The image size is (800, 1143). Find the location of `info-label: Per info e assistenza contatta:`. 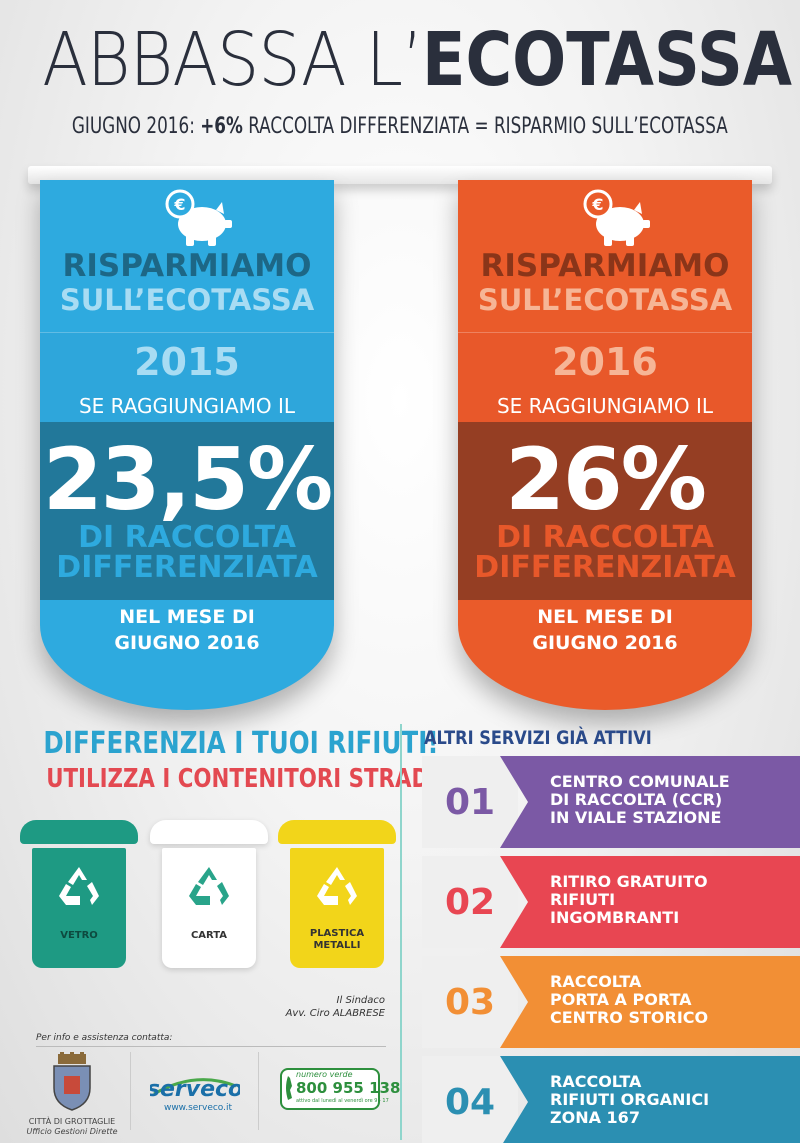

info-label: Per info e assistenza contatta: is located at coordinates (104, 1038).